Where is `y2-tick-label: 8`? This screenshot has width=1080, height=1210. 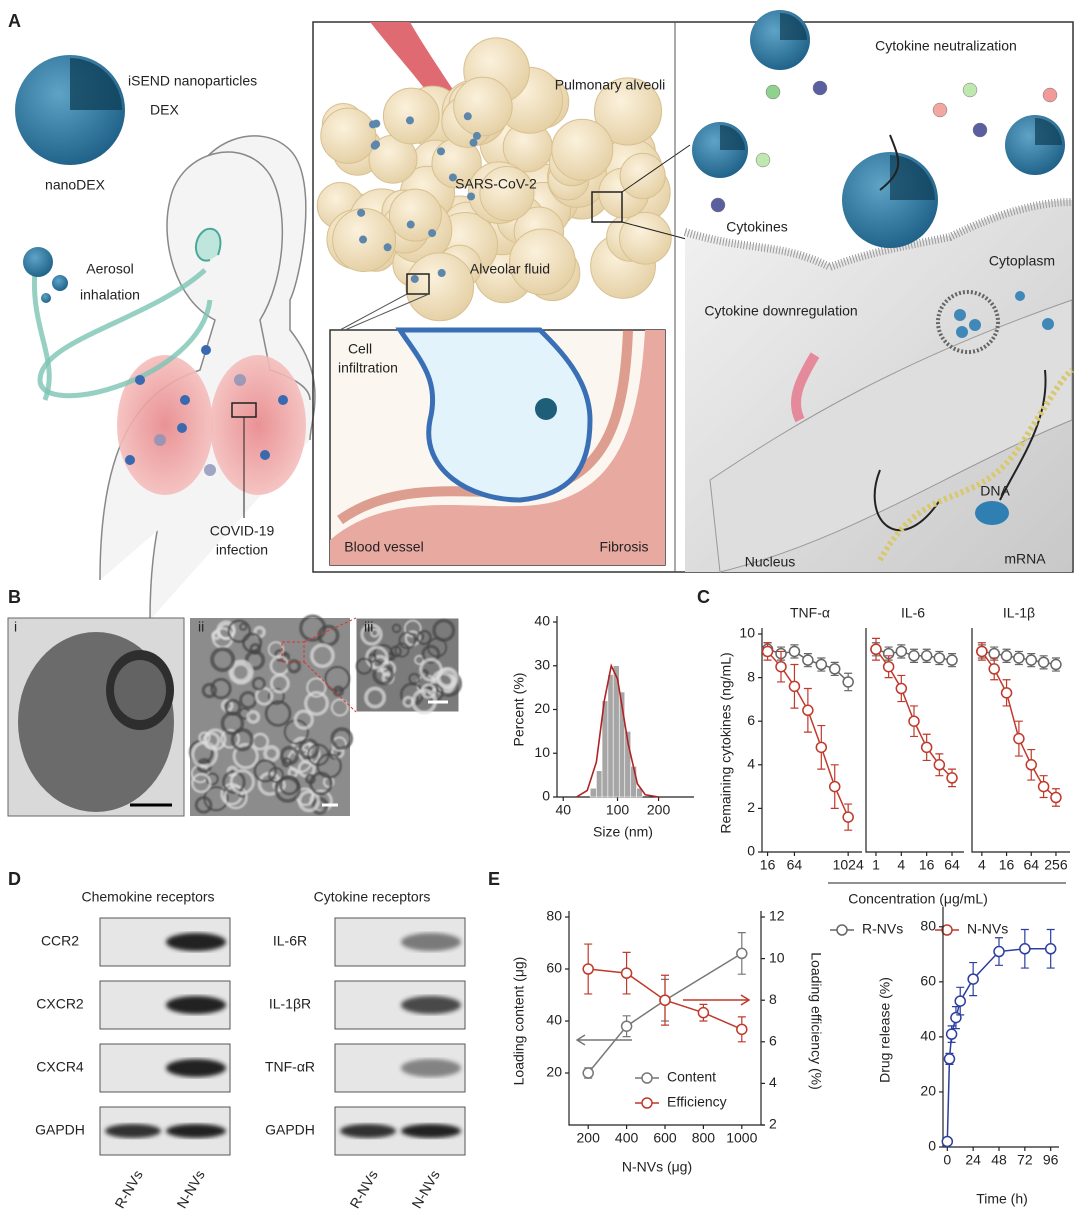
y2-tick-label: 8 is located at coordinates (773, 999).